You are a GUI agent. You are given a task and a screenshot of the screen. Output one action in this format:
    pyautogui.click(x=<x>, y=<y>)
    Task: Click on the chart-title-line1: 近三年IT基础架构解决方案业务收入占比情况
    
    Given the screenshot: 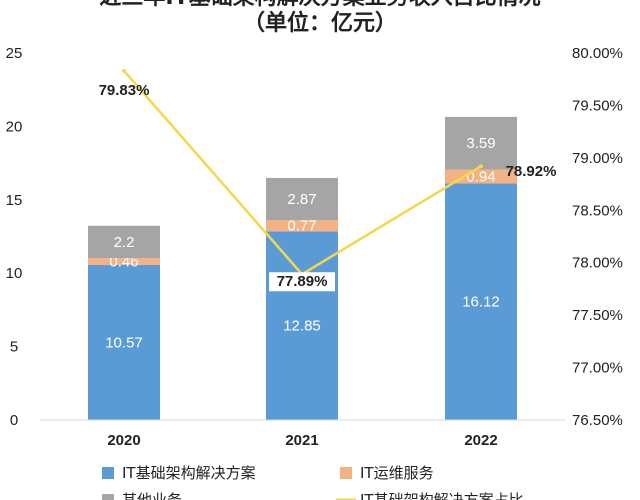 What is the action you would take?
    pyautogui.click(x=319, y=5)
    